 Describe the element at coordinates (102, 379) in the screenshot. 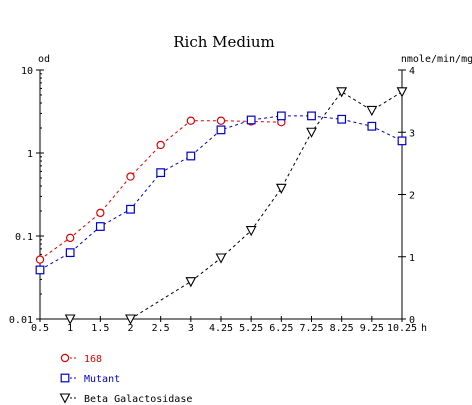

I see `legend-label: Mutant` at that location.